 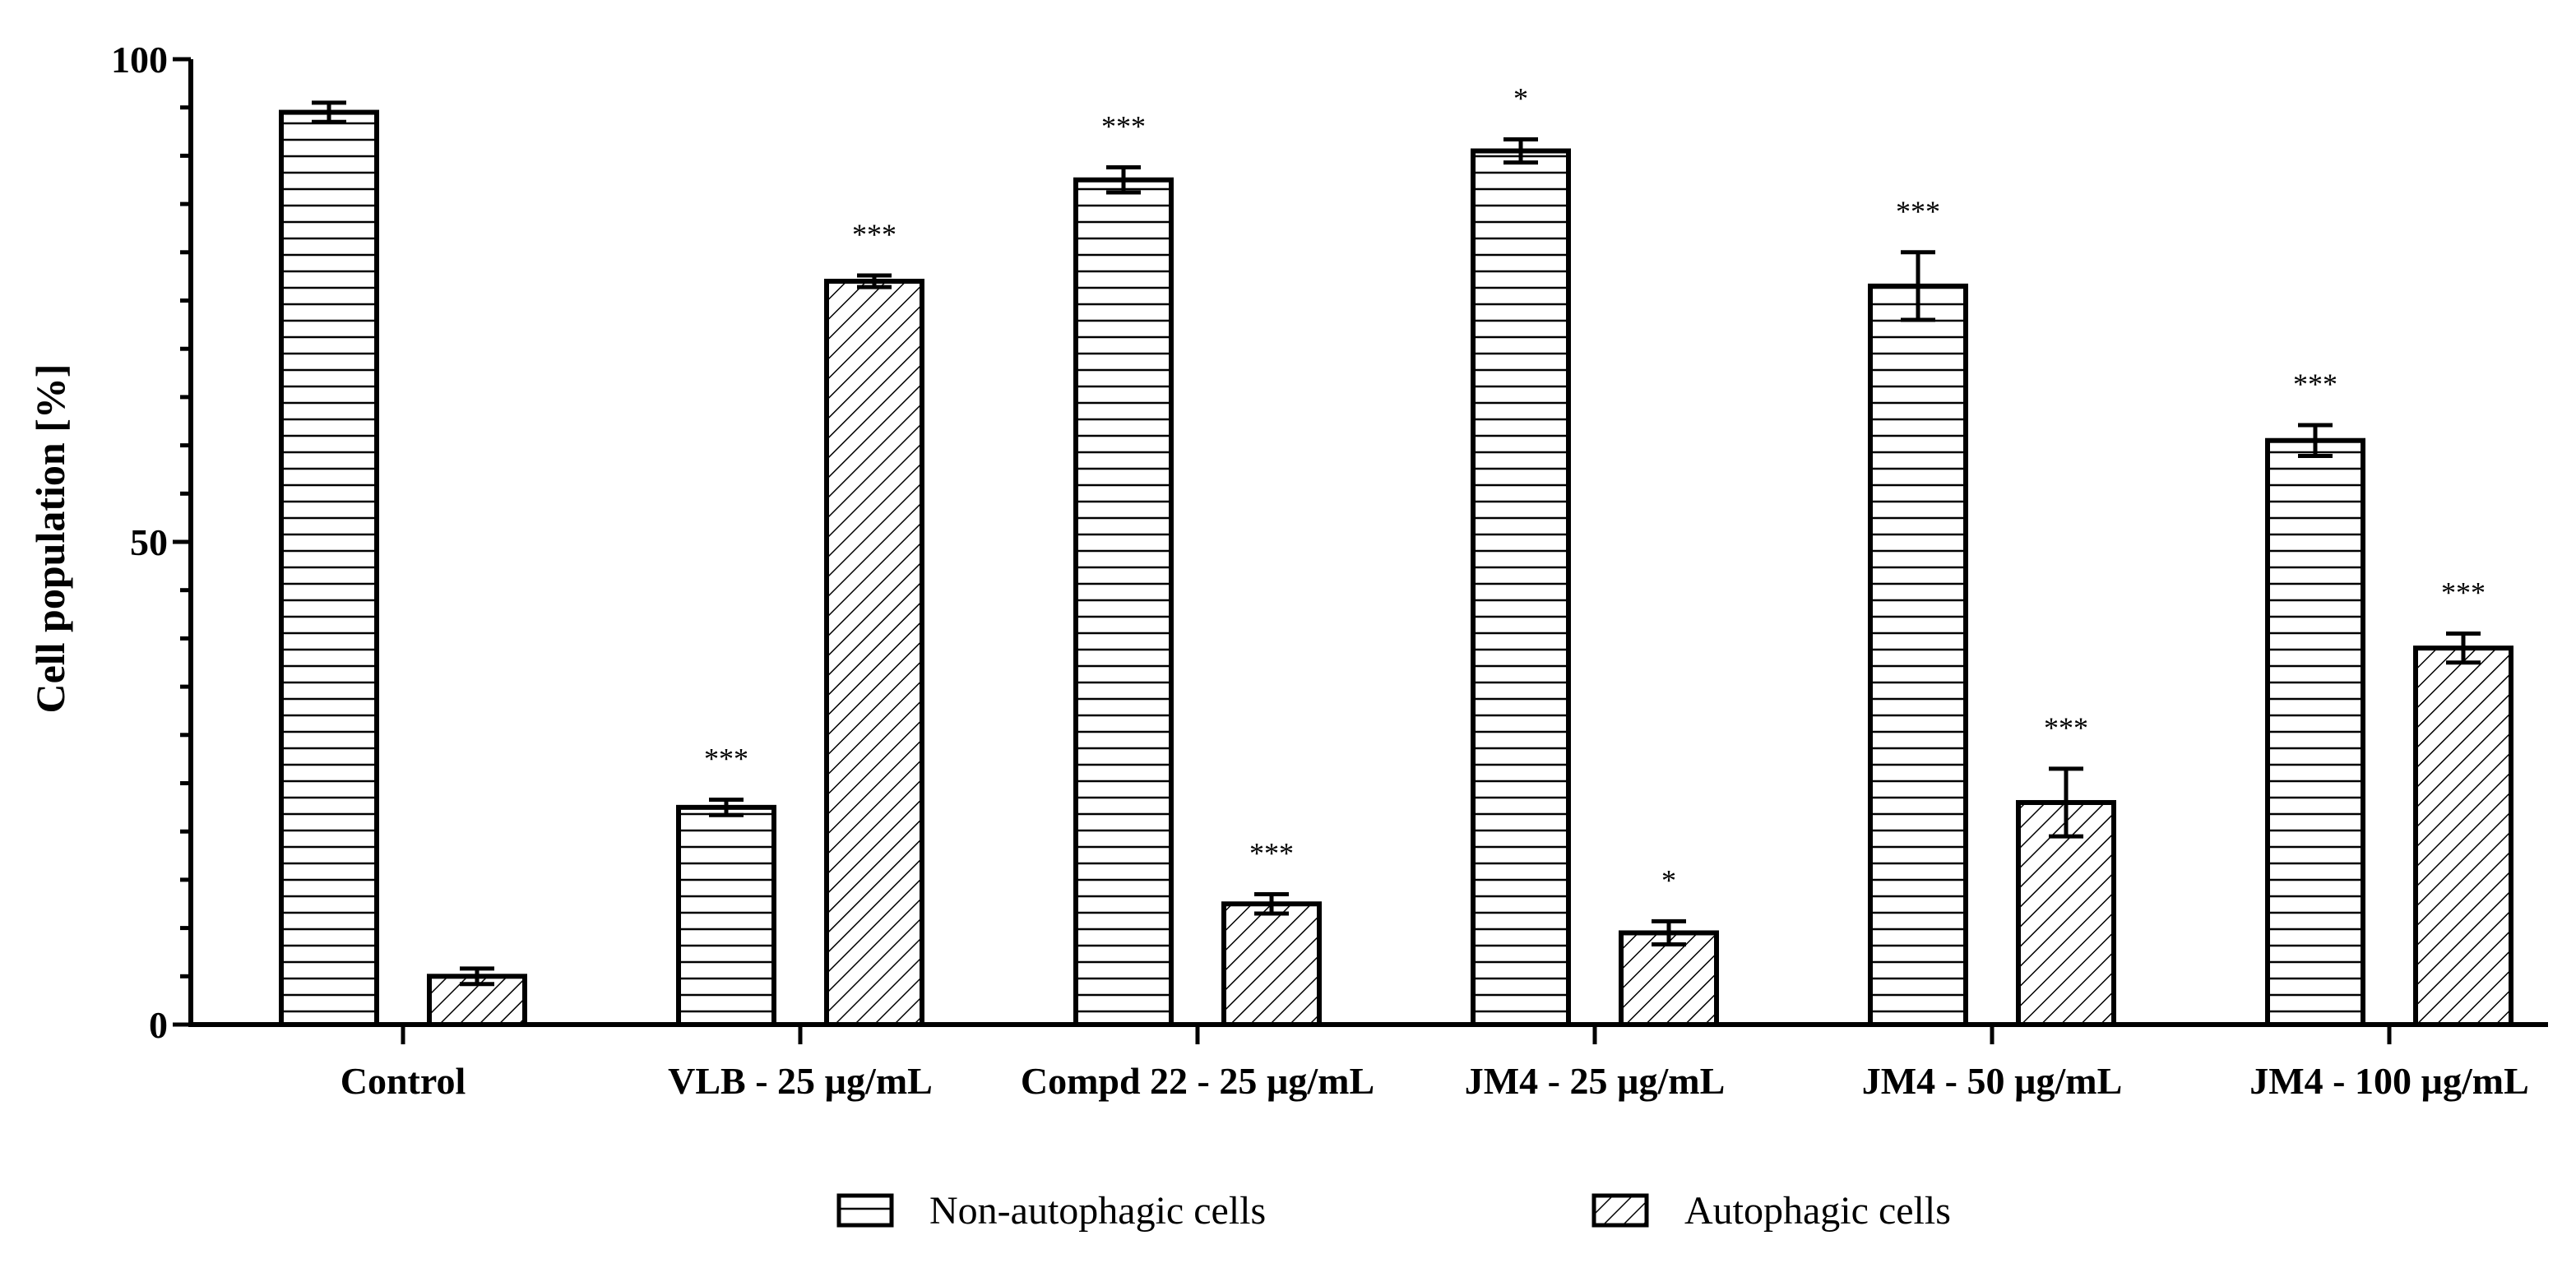 What do you see at coordinates (1818, 1211) in the screenshot?
I see `legend-label-autophagic: Autophagic cells` at bounding box center [1818, 1211].